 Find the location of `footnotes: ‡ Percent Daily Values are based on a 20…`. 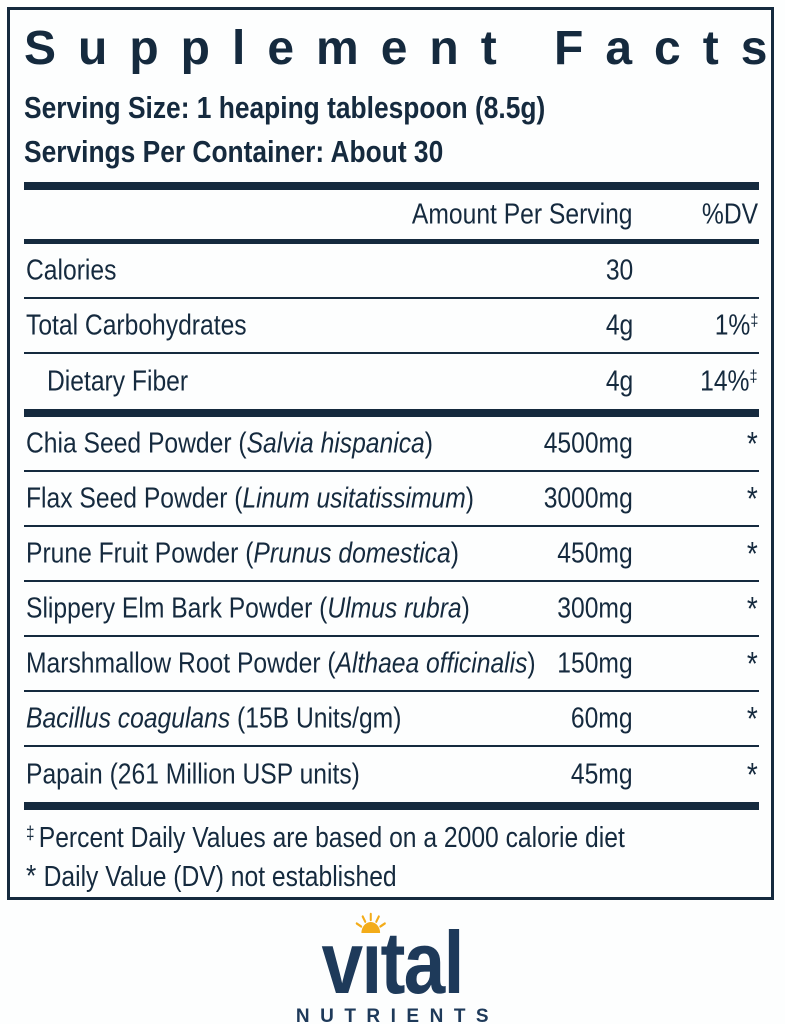

footnotes: ‡ Percent Daily Values are based on a 20… is located at coordinates (391, 853).